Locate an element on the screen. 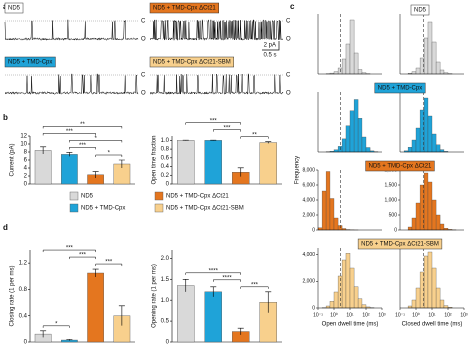  significance-label: * is located at coordinates (56, 324).